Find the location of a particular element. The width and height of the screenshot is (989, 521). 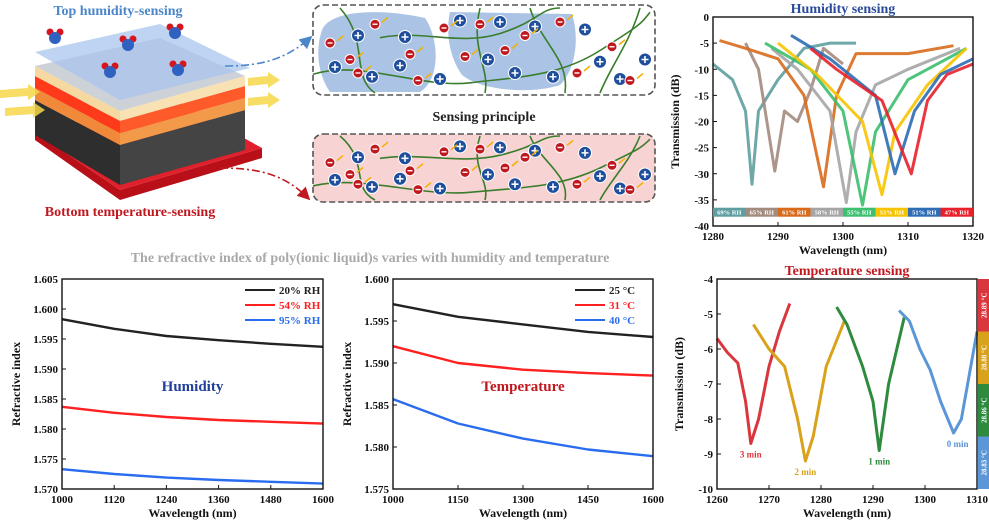

y-tick-label: -8 is located at coordinates (709, 420).